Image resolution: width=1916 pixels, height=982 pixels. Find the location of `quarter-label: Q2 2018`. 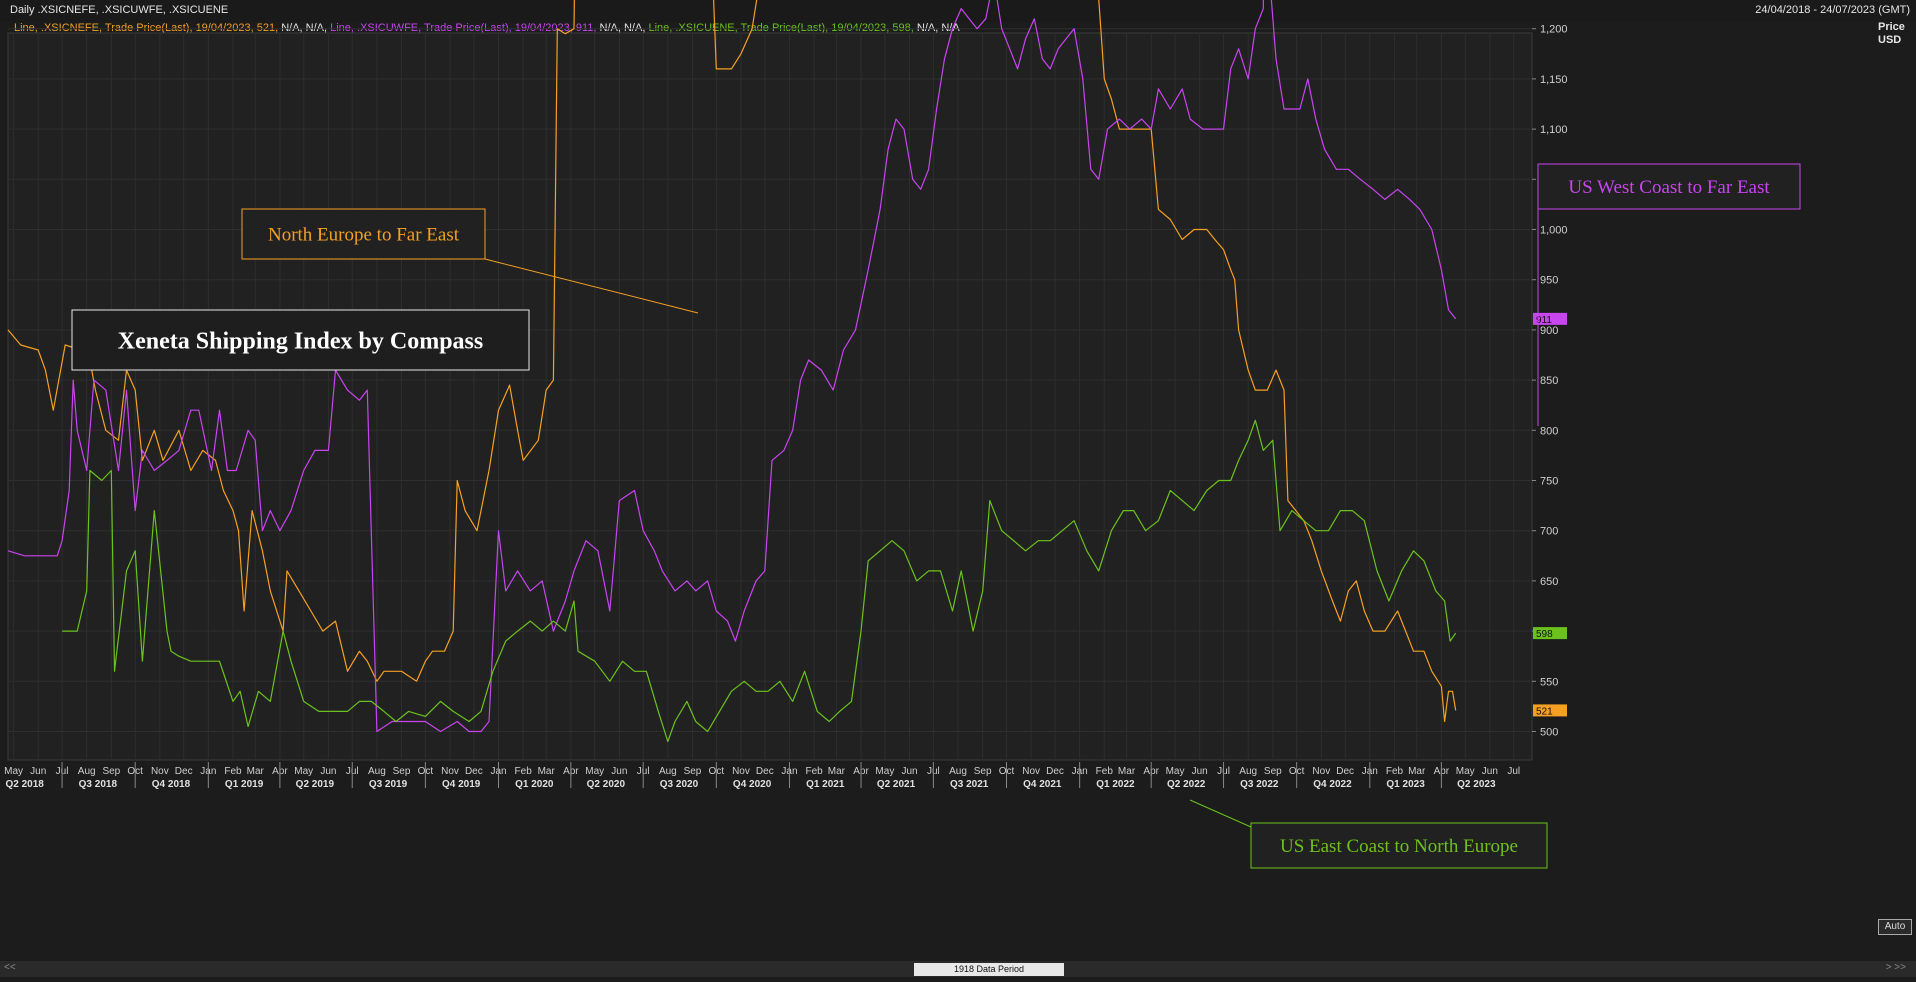

quarter-label: Q2 2018 is located at coordinates (25, 784).